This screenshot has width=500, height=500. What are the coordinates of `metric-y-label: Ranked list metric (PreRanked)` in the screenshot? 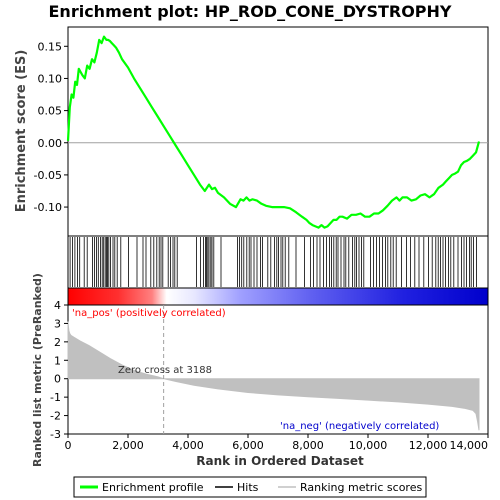 It's located at (37, 370).